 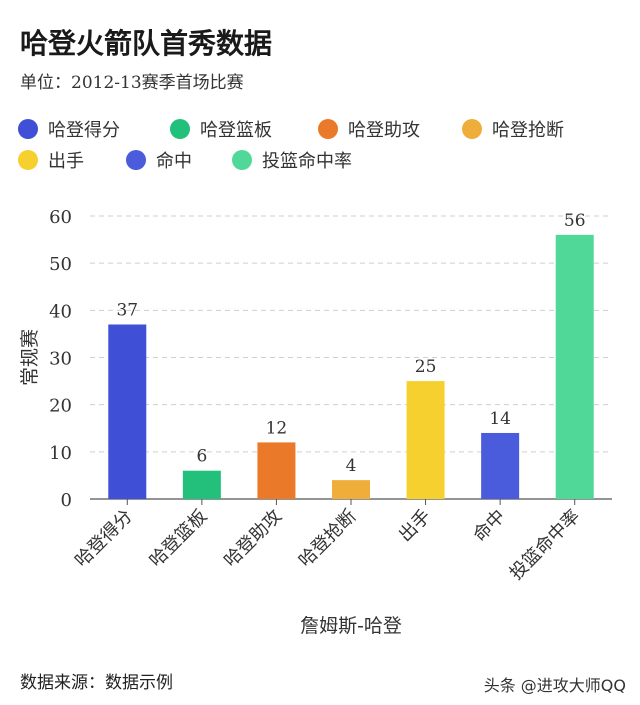 I want to click on legend-label: 投篮命中率, so click(x=307, y=161).